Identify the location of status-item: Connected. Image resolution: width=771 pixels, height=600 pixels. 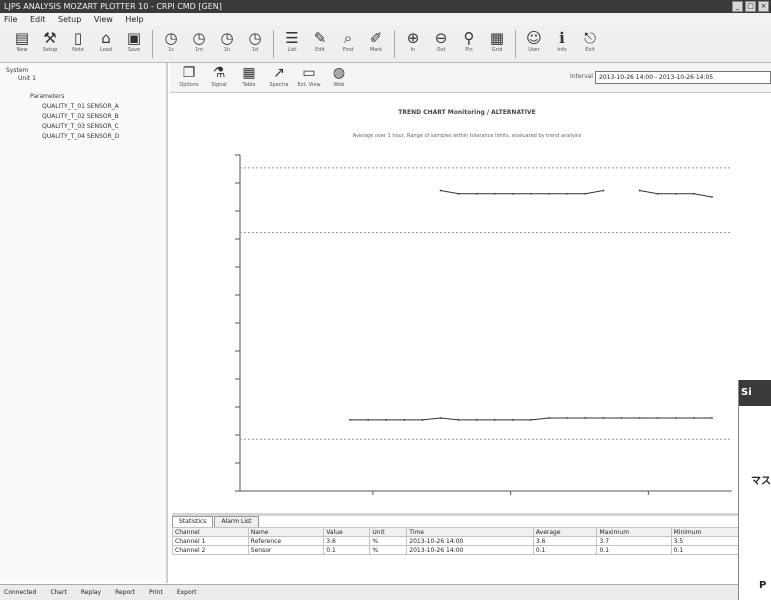
(20, 592).